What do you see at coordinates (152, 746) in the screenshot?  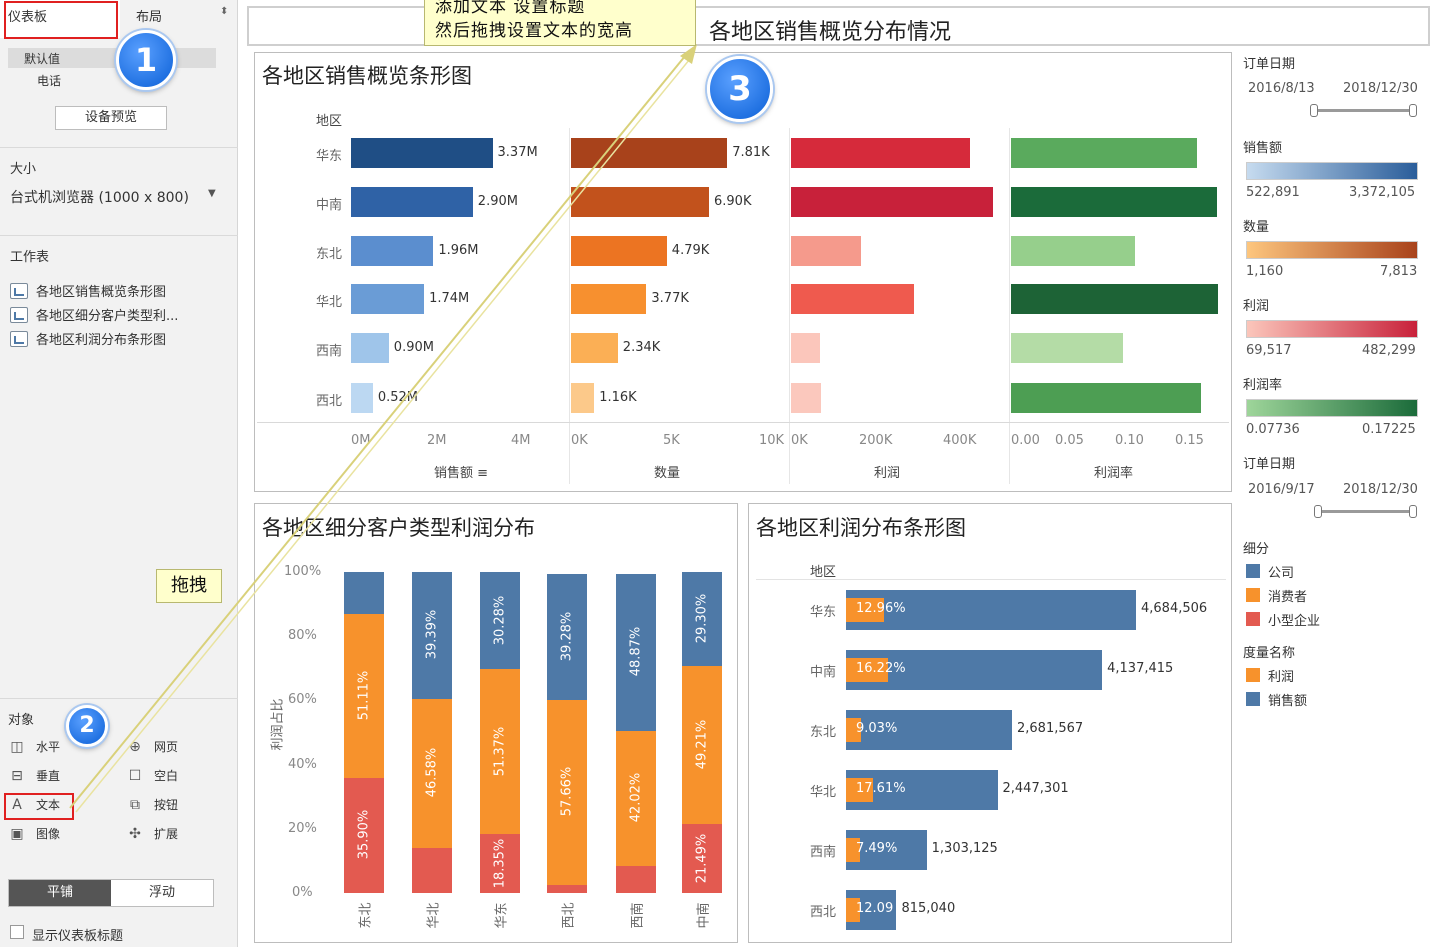 I see `object-item-web: ⊕ 网页` at bounding box center [152, 746].